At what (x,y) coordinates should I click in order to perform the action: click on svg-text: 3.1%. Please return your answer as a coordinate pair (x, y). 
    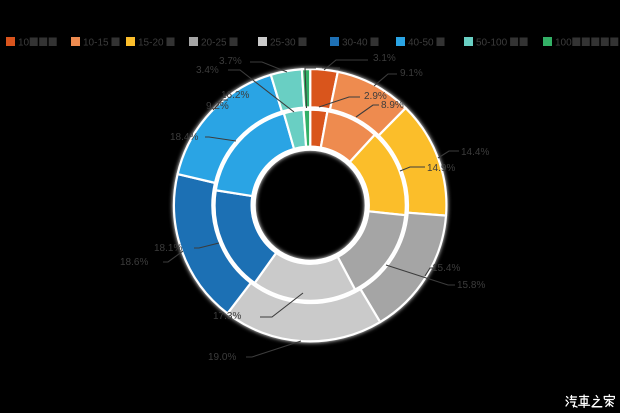
    Looking at the image, I should click on (384, 58).